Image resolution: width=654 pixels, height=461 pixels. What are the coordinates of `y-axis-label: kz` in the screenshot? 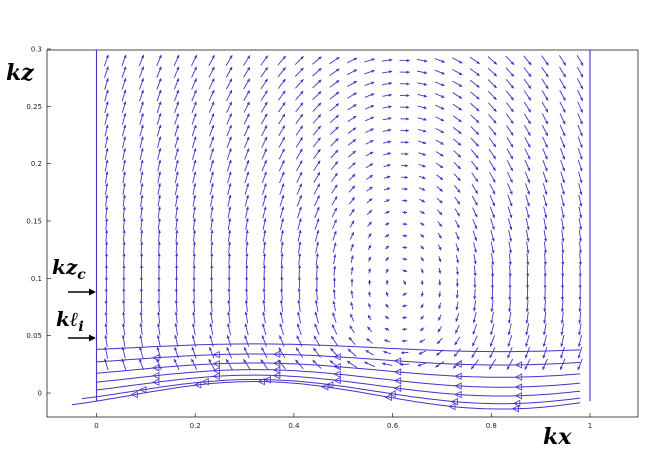 It's located at (20, 73).